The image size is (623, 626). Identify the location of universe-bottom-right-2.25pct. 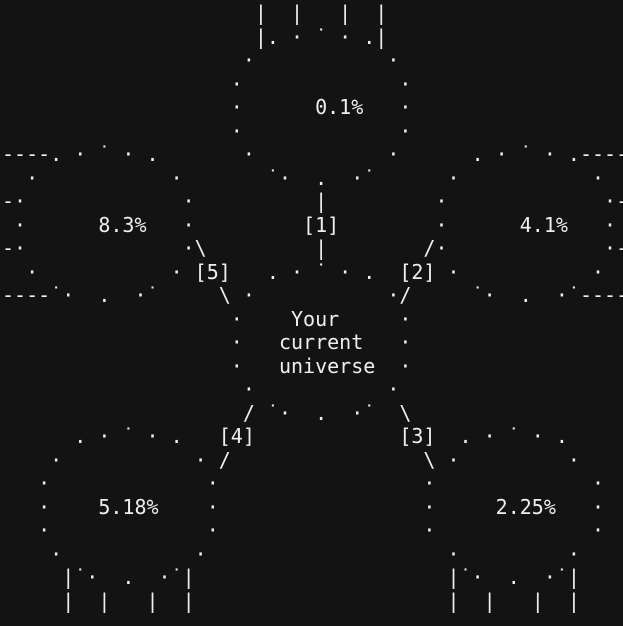
(504, 519).